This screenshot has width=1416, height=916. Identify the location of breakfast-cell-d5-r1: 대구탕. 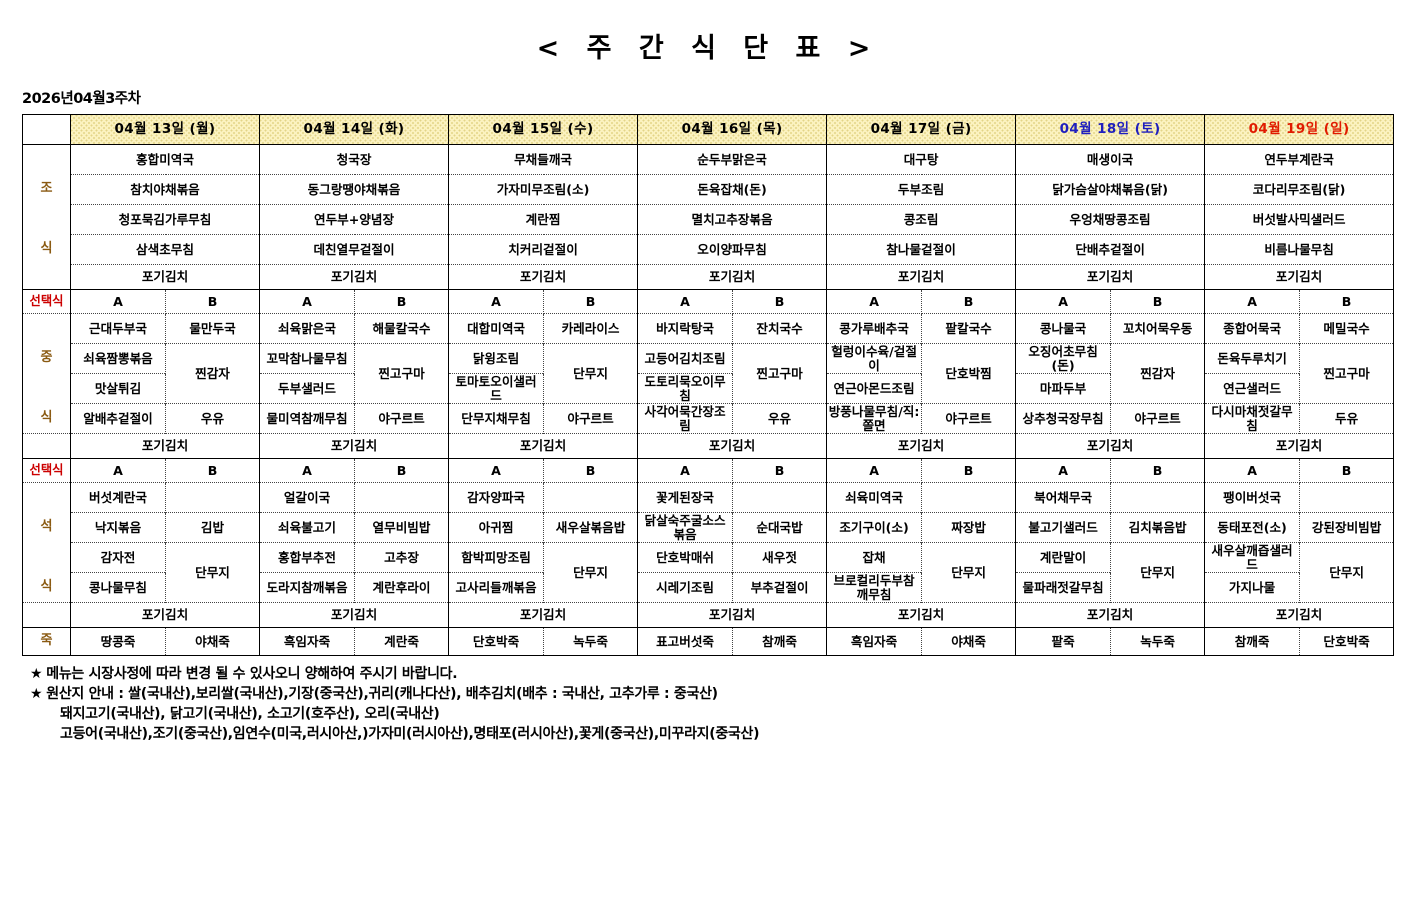
(921, 159).